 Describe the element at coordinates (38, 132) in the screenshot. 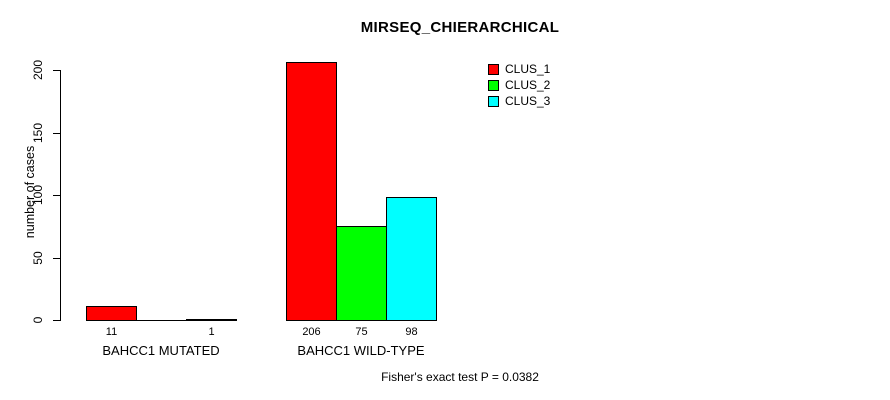

I see `y-axis-tick-label: 150` at that location.